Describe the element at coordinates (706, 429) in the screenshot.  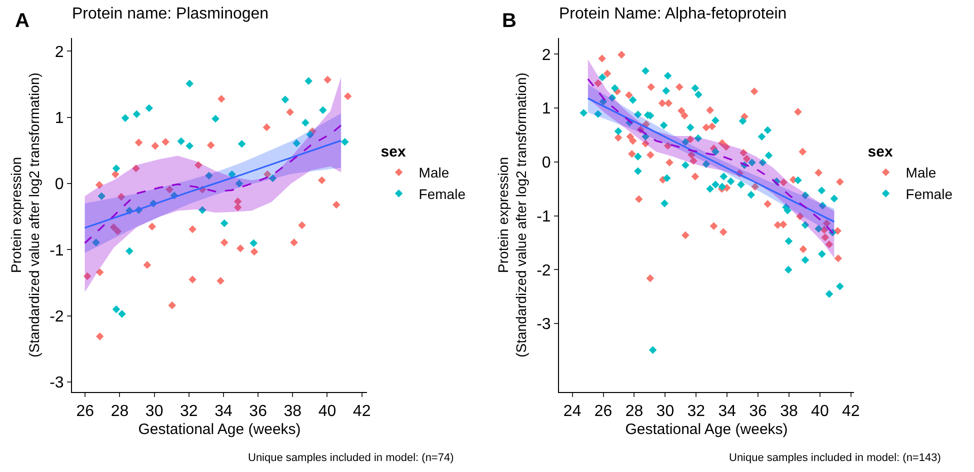
I see `x-axis-title: Gestational Age (weeks)` at that location.